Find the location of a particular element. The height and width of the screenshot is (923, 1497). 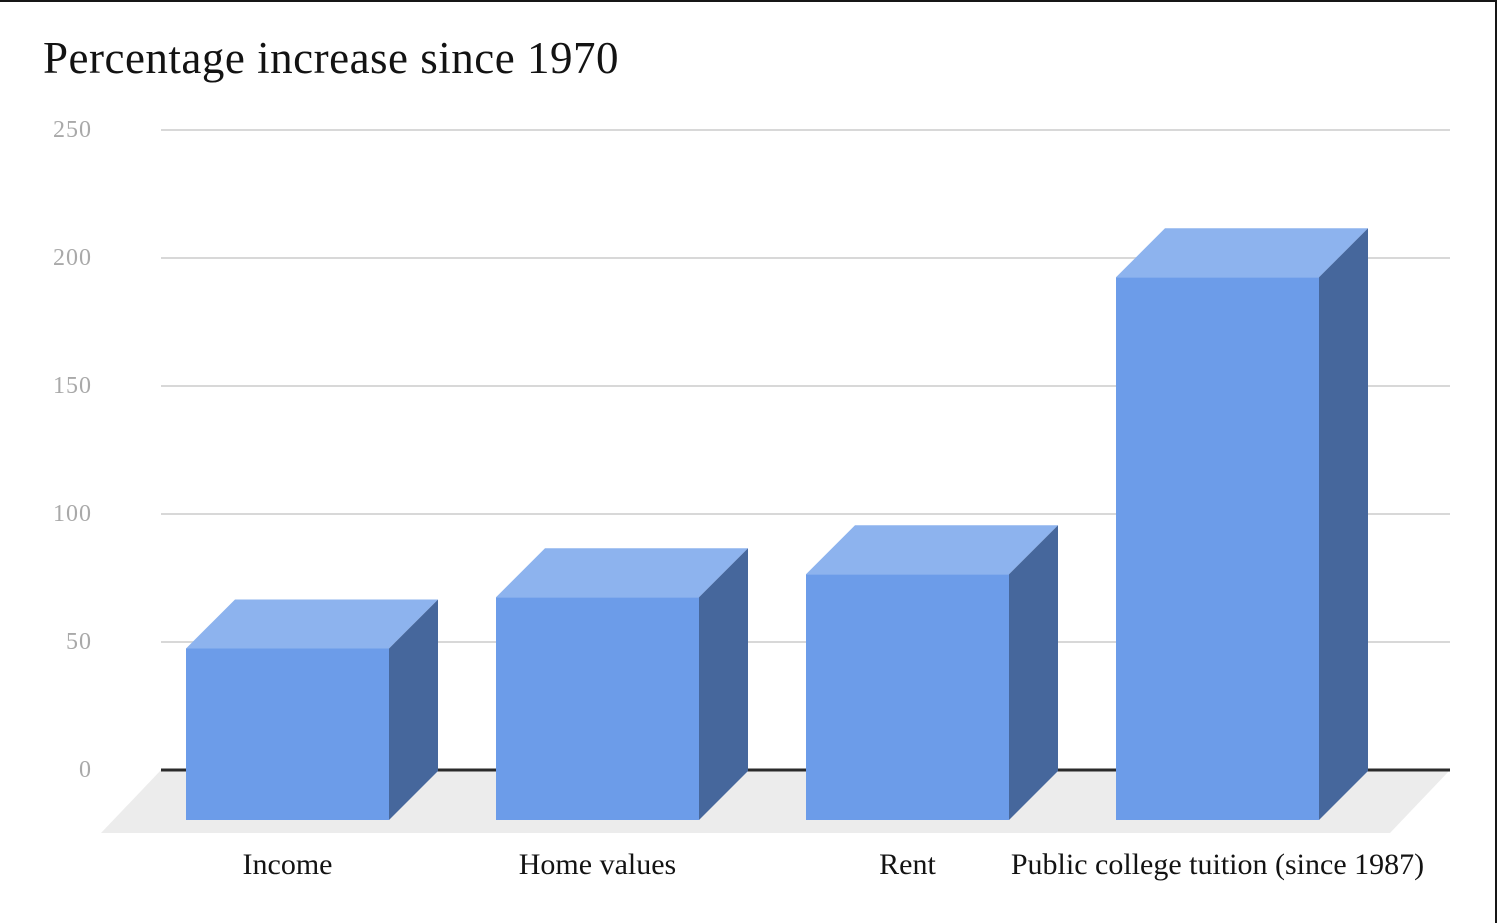

bar-public-college-tuition-since-1987-top-face is located at coordinates (1242, 253).